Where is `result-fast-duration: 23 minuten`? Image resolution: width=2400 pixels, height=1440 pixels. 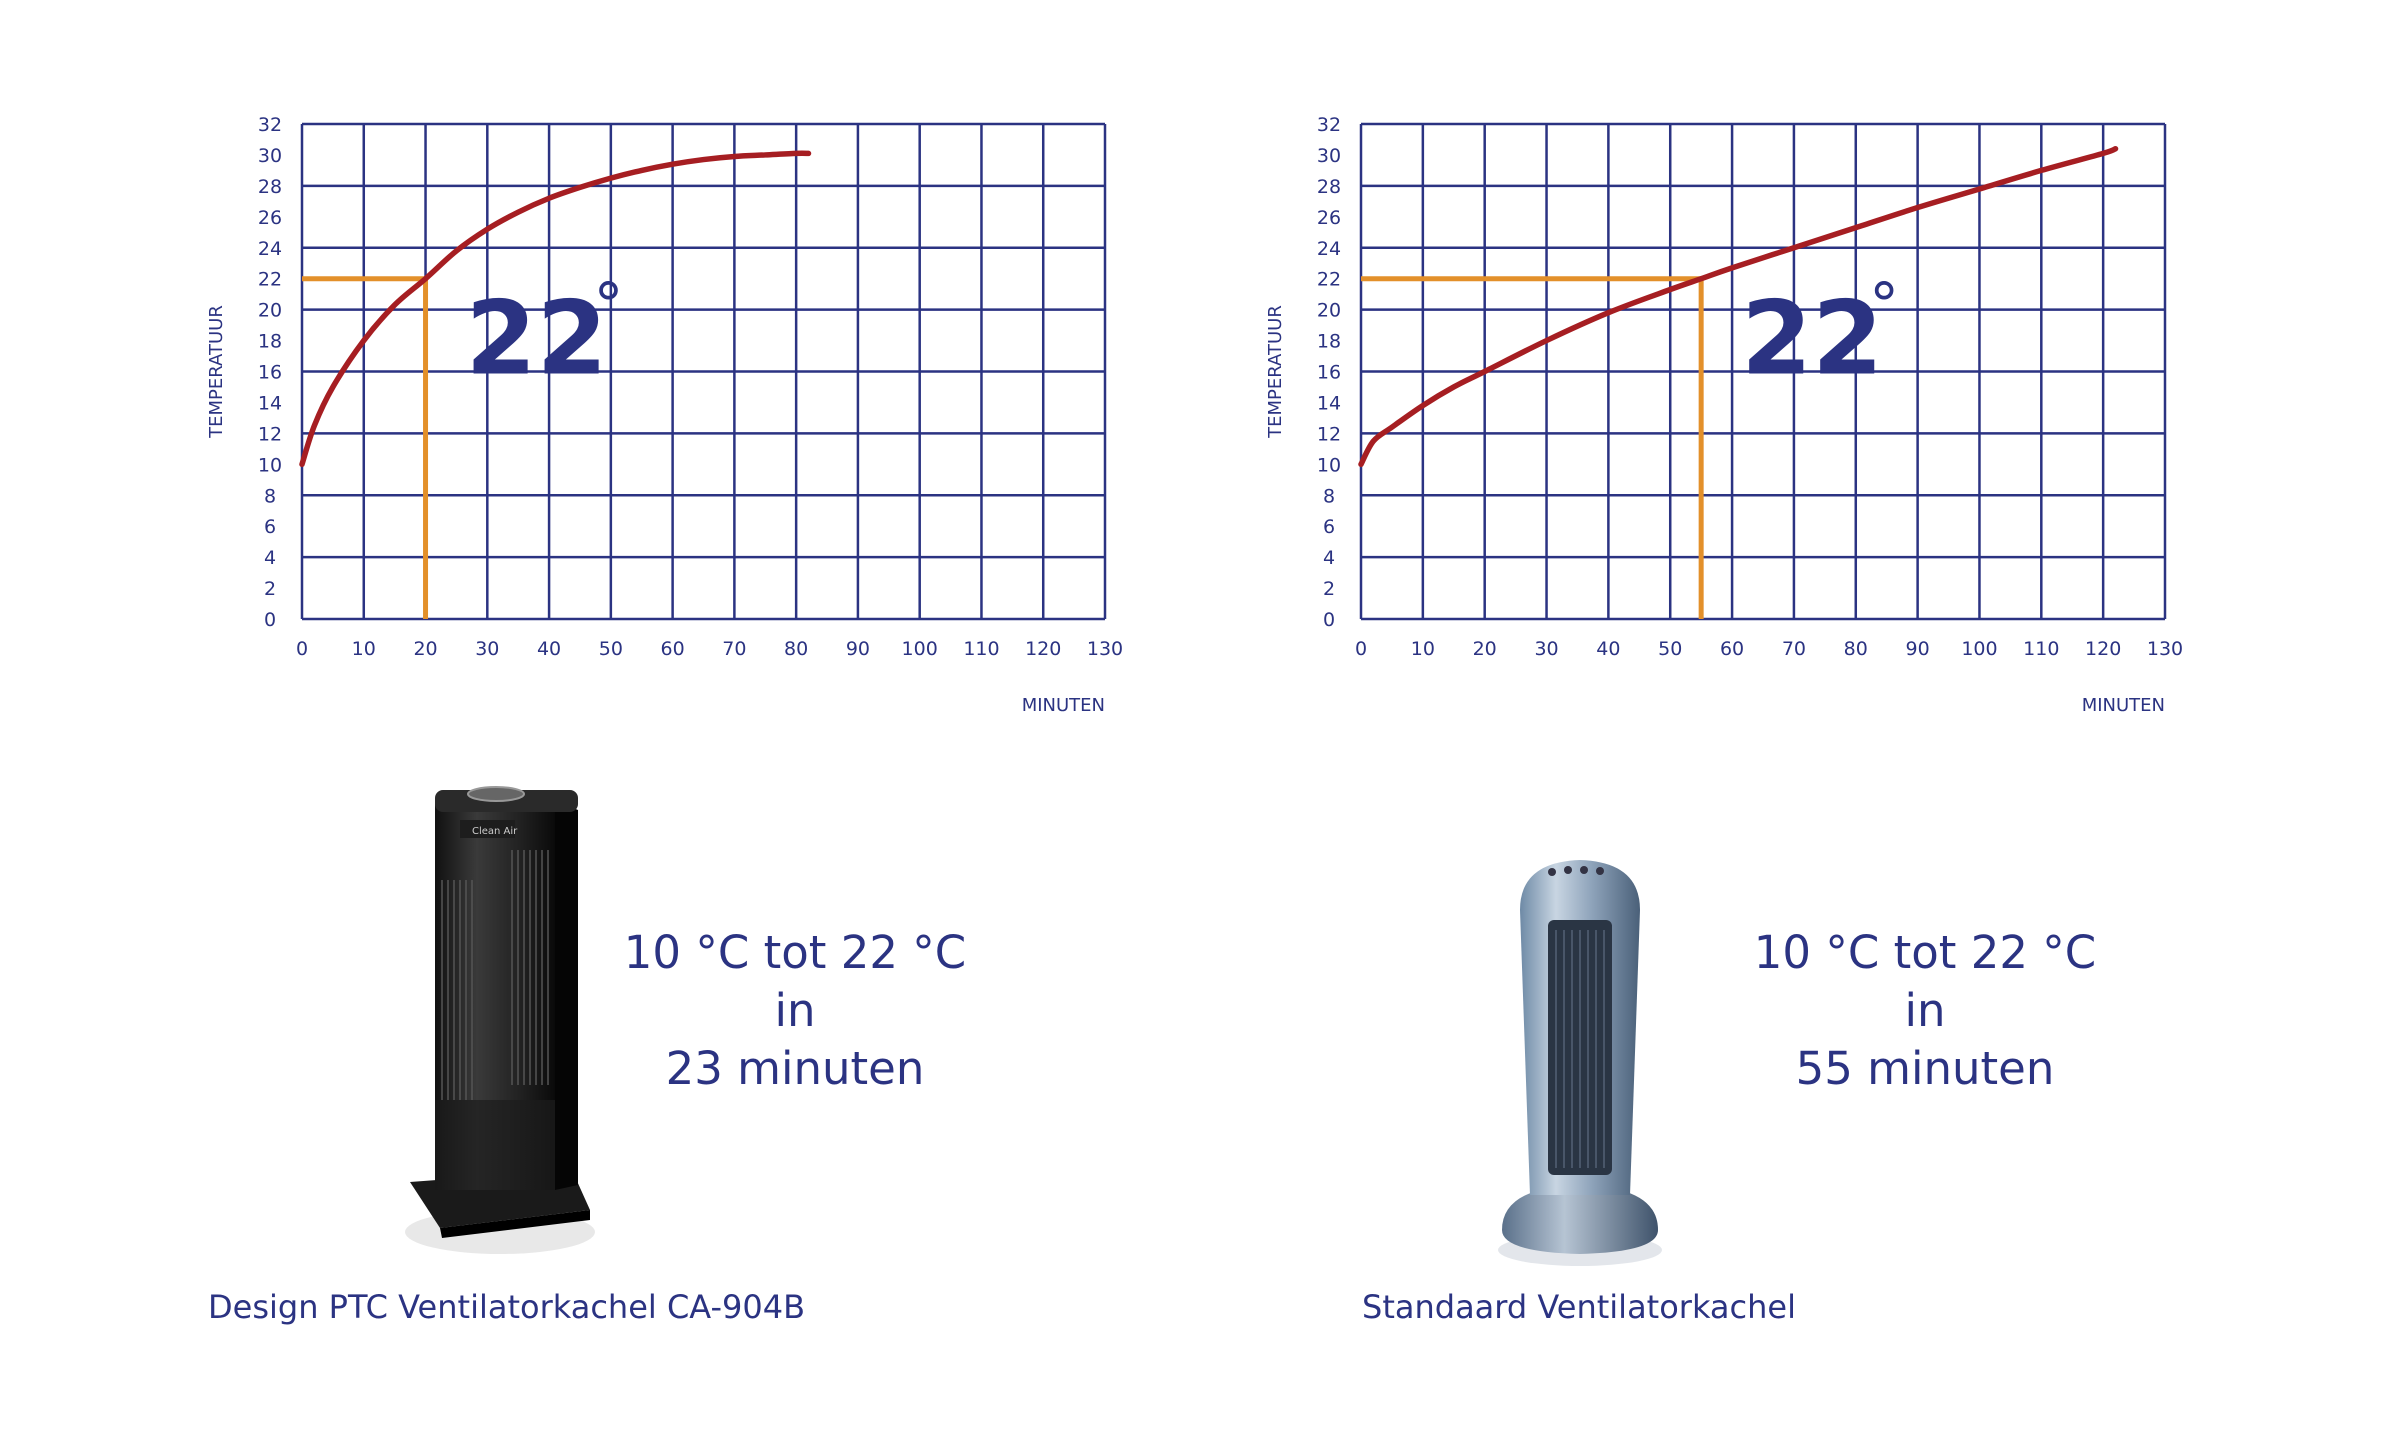 result-fast-duration: 23 minuten is located at coordinates (795, 1068).